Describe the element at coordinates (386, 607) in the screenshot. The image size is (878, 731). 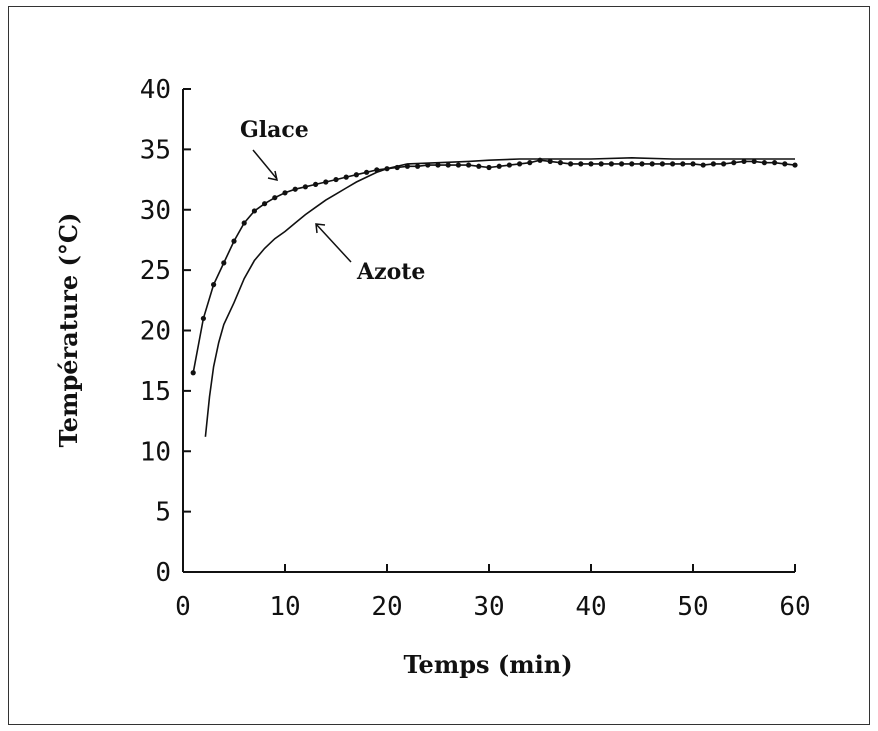
I see `x-tick-label: 20` at that location.